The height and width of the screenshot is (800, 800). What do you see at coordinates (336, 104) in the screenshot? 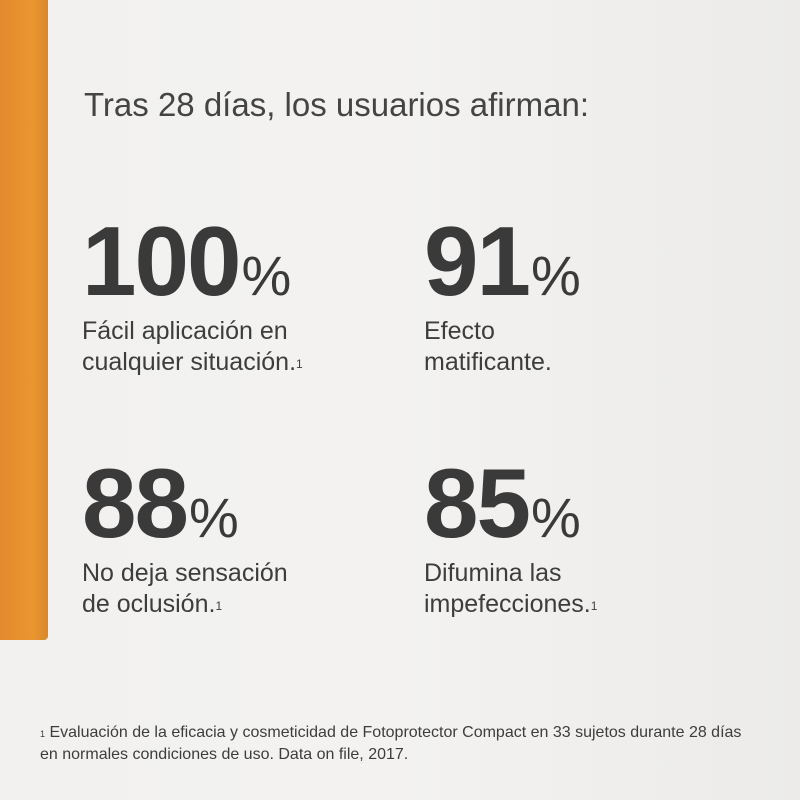
I see `headline: Tras 28 días, los usuarios afirman:` at bounding box center [336, 104].